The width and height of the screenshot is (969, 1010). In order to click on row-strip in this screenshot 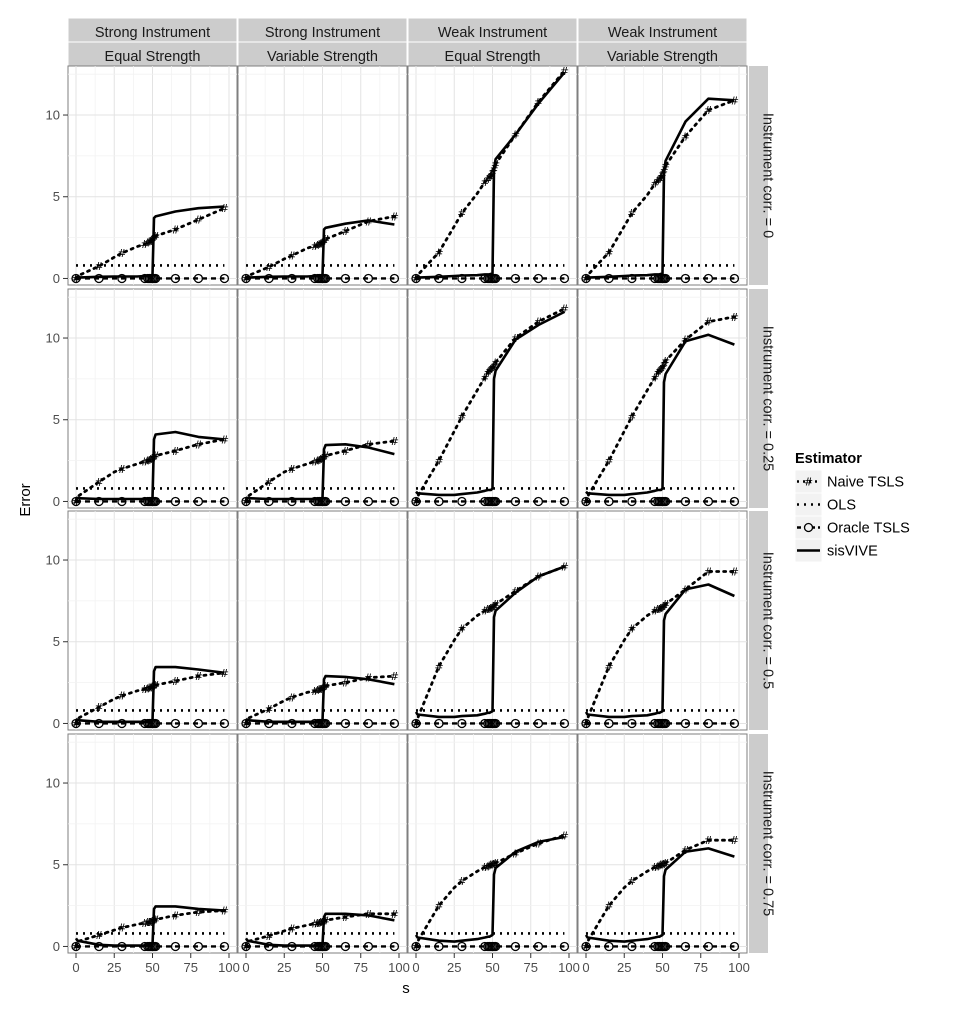, I will do `click(758, 620)`.